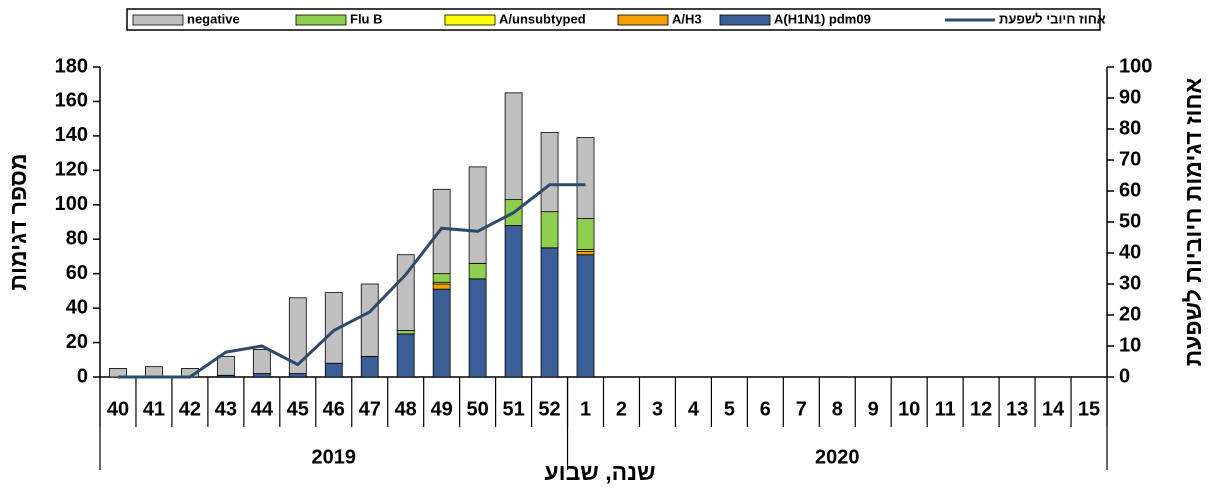 Image resolution: width=1215 pixels, height=490 pixels. I want to click on x-tick-label: 52, so click(549, 409).